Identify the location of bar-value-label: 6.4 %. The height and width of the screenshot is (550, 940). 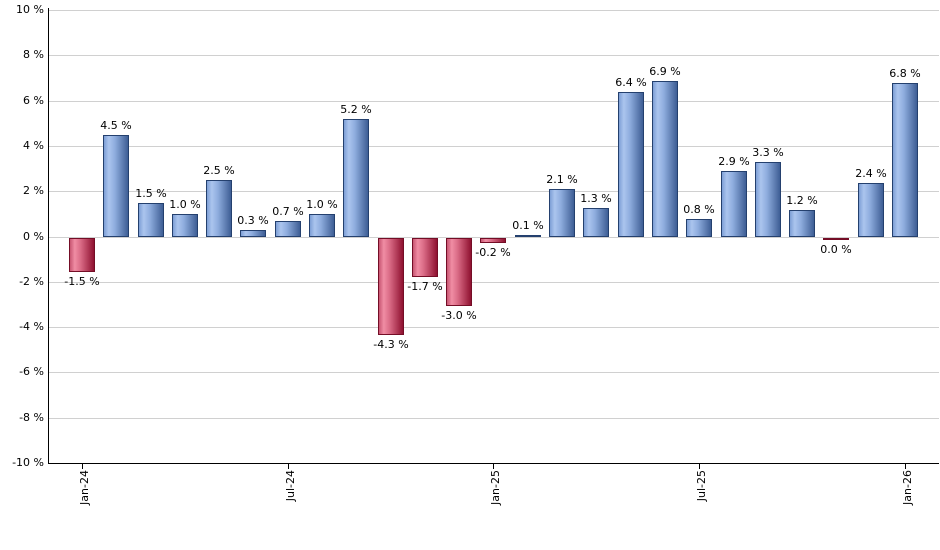
(631, 82).